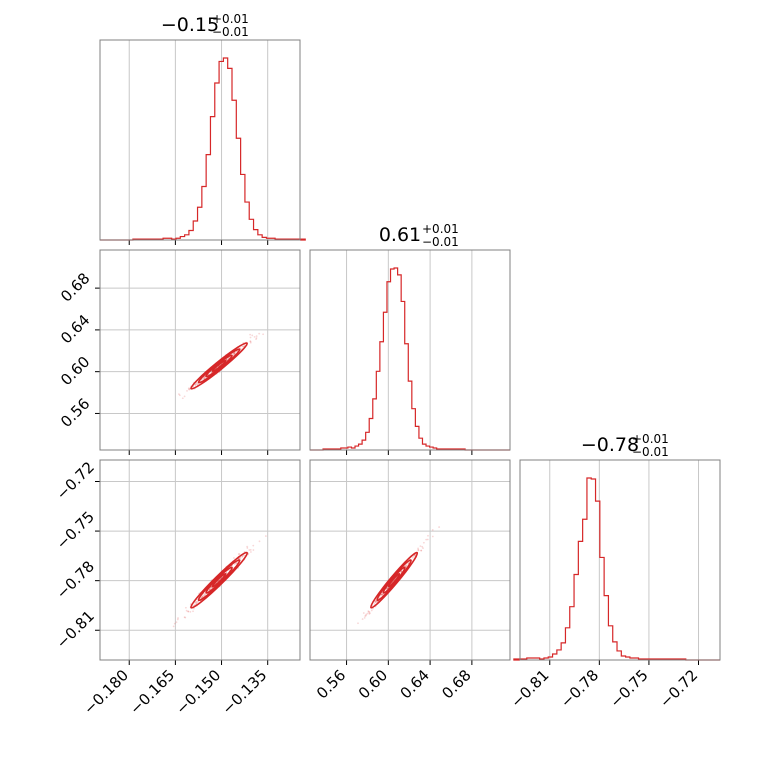 The width and height of the screenshot is (760, 760). I want to click on y-tick-label: 0.64, so click(75, 329).